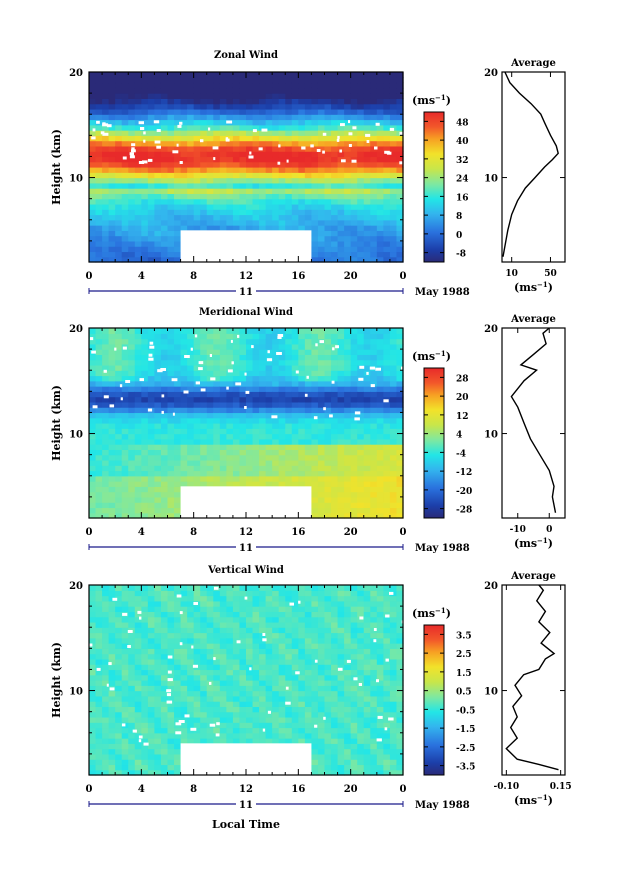 The height and width of the screenshot is (873, 625). What do you see at coordinates (462, 398) in the screenshot?
I see `colorbar-tick-label: 20` at bounding box center [462, 398].